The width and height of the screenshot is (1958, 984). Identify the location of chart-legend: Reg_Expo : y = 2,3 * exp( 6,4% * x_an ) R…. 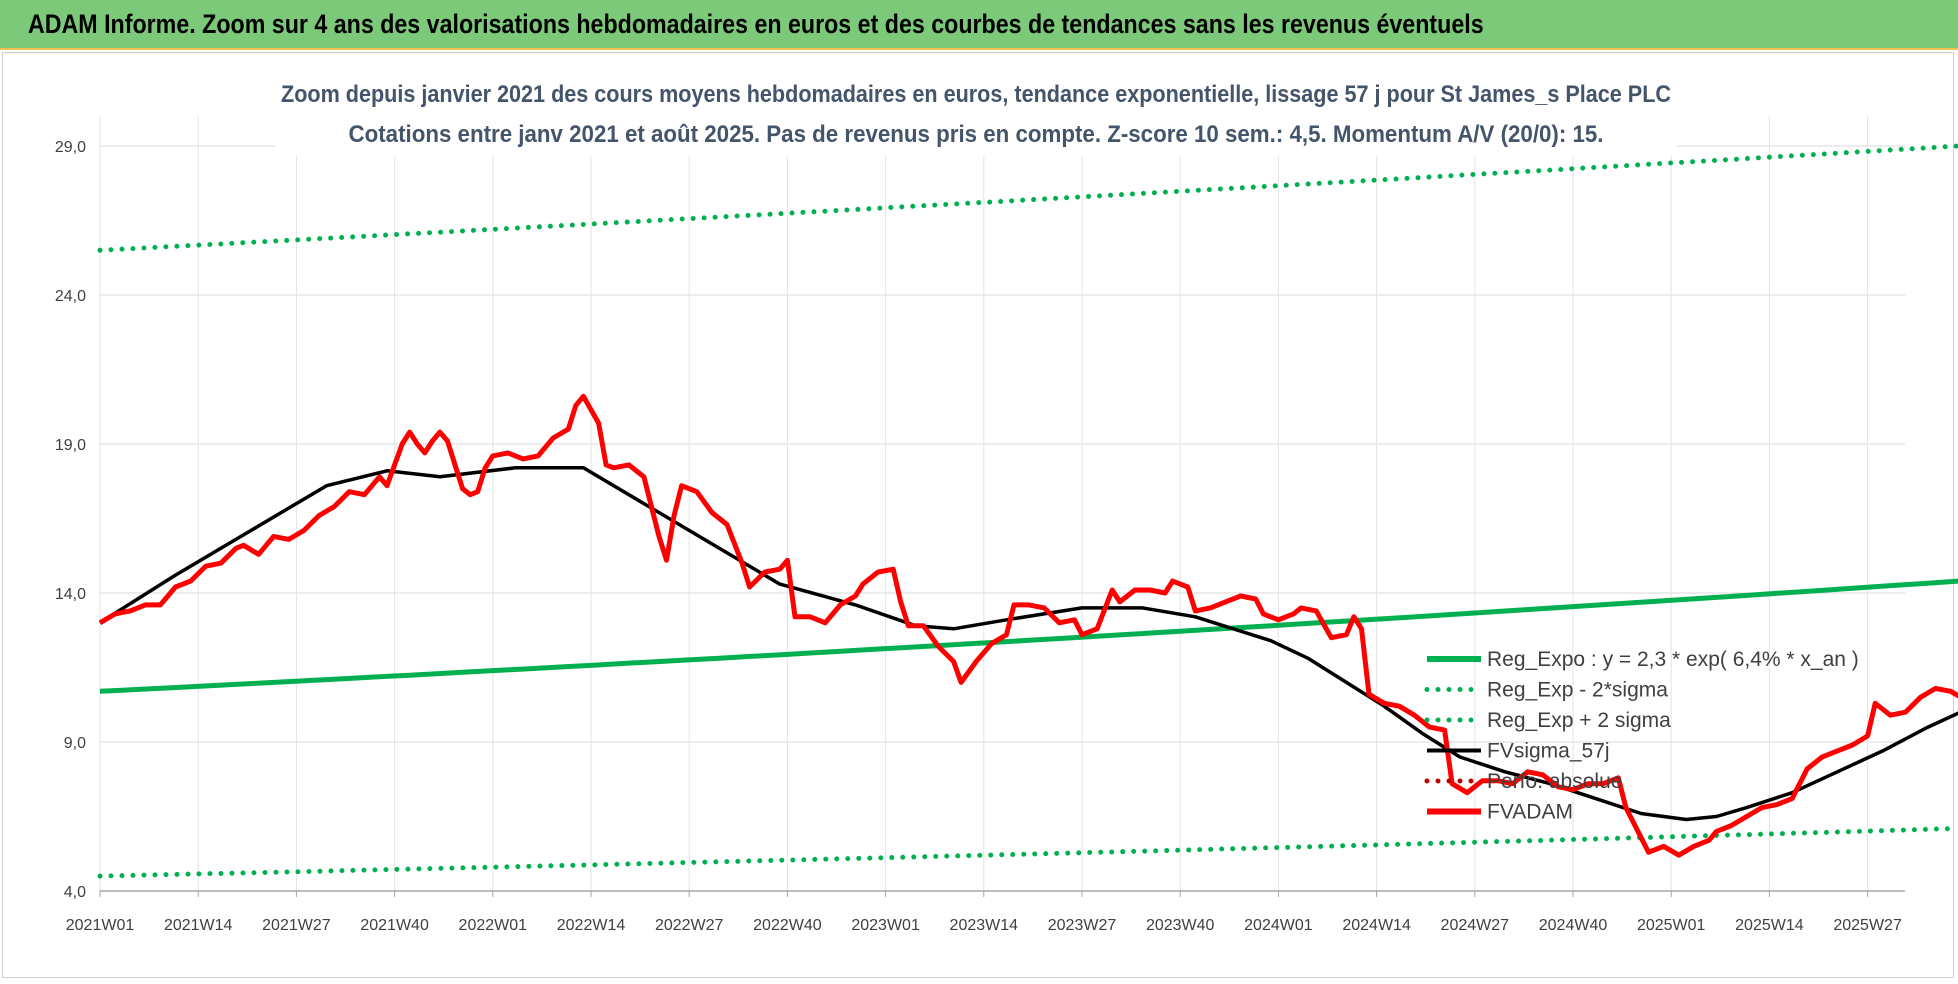
(1641, 736).